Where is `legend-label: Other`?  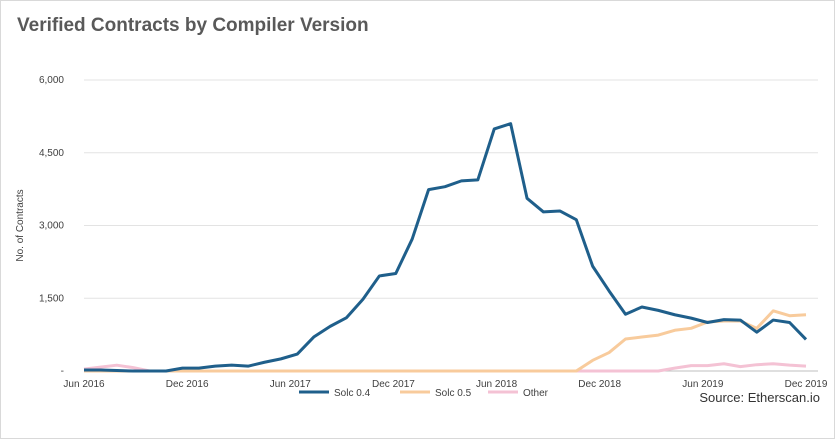 legend-label: Other is located at coordinates (536, 393).